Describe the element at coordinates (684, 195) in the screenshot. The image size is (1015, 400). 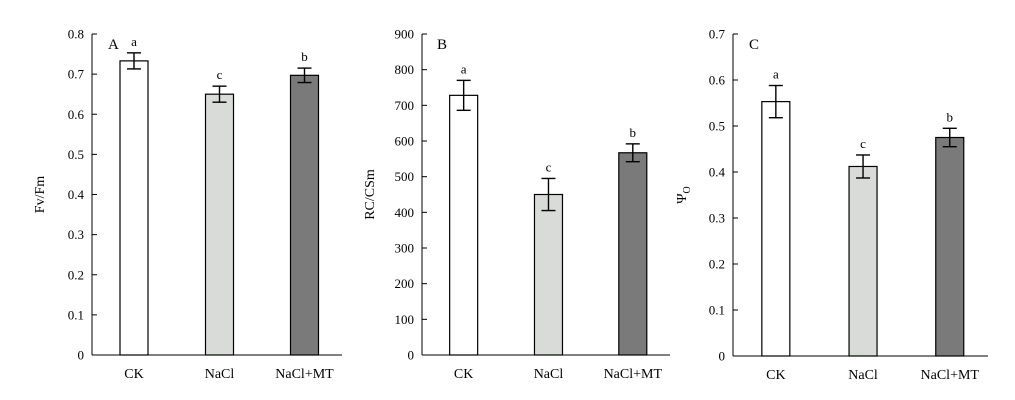
I see `y-axis-label: ΨO` at that location.